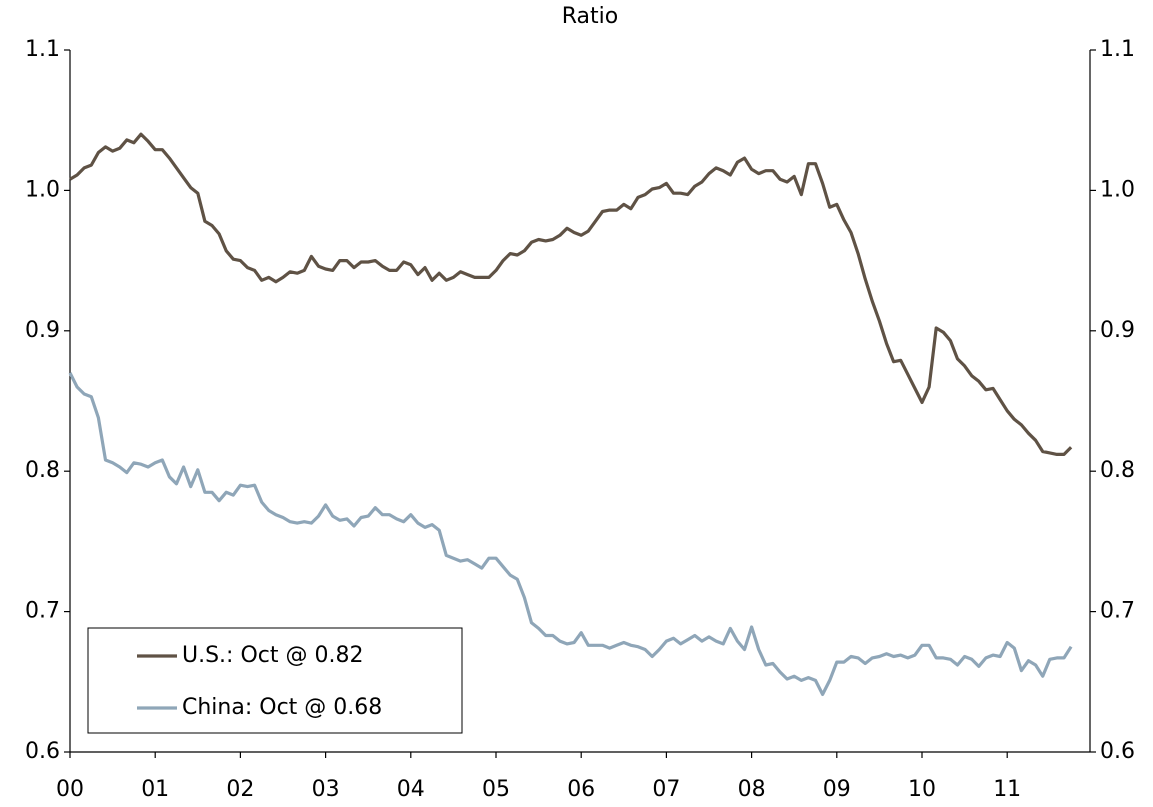 The height and width of the screenshot is (807, 1153). Describe the element at coordinates (590, 16) in the screenshot. I see `chart-title: Ratio` at that location.